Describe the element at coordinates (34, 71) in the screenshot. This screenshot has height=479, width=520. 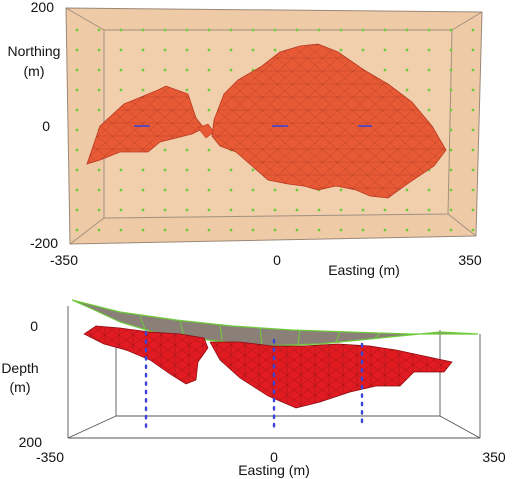
I see `plan-ylabel-line2: (m)` at that location.